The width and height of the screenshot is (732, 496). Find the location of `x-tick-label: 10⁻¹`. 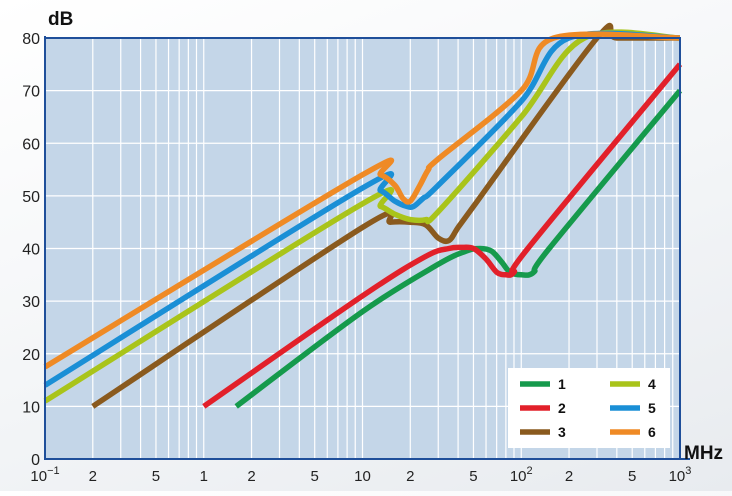

x-tick-label: 10⁻¹ is located at coordinates (44, 475).